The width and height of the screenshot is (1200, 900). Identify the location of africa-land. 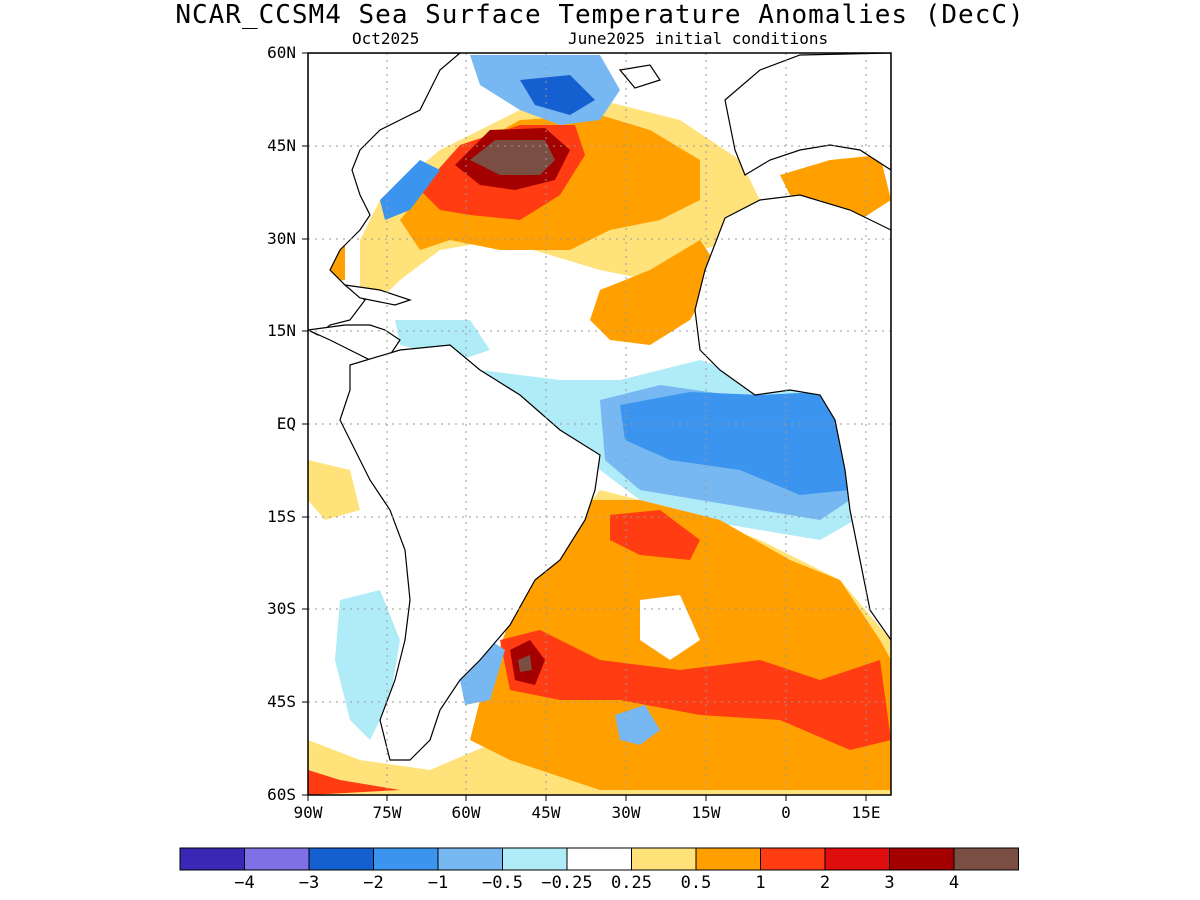
(792, 418).